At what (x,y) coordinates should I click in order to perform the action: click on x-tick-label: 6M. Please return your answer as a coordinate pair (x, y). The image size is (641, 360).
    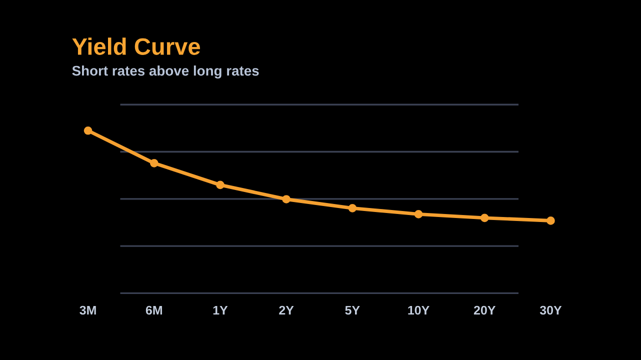
    Looking at the image, I should click on (154, 310).